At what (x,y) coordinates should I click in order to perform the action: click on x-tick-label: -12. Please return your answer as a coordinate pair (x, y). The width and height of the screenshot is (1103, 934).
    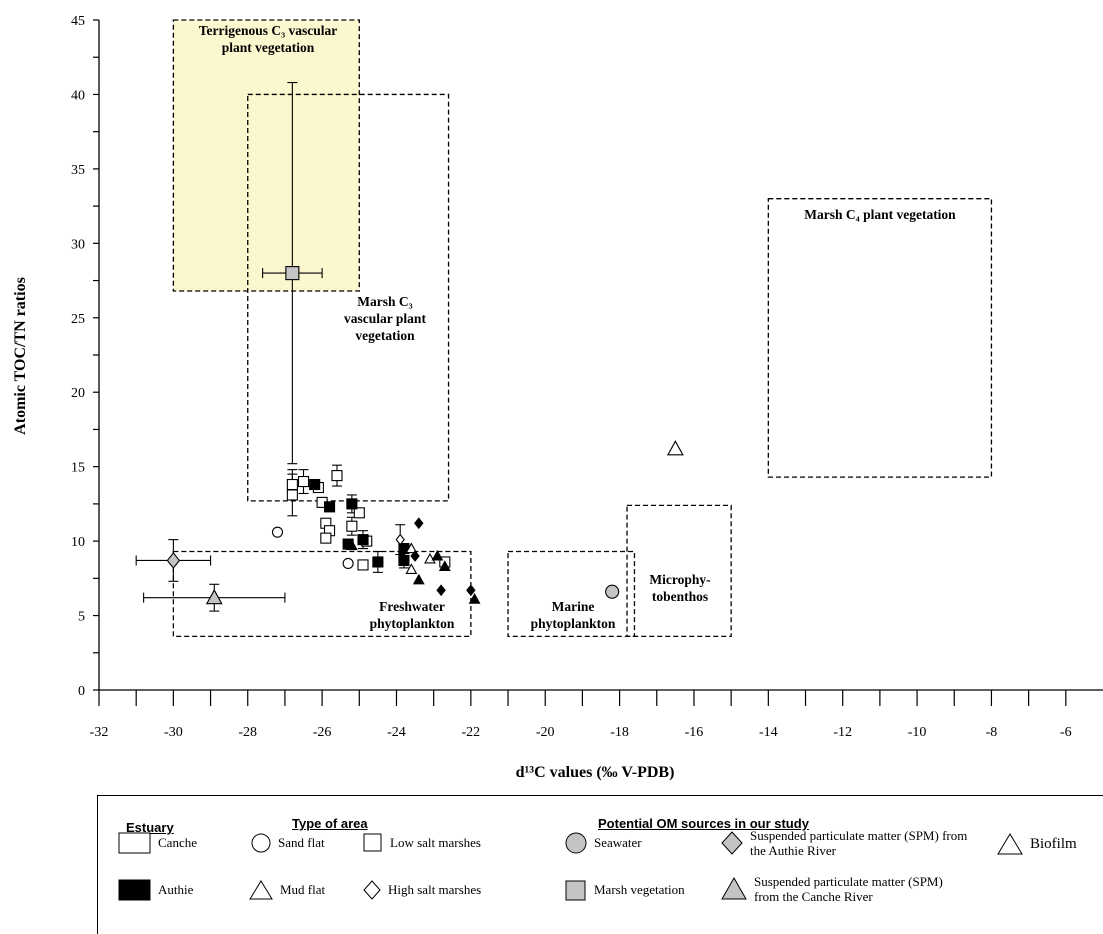
    Looking at the image, I should click on (842, 732).